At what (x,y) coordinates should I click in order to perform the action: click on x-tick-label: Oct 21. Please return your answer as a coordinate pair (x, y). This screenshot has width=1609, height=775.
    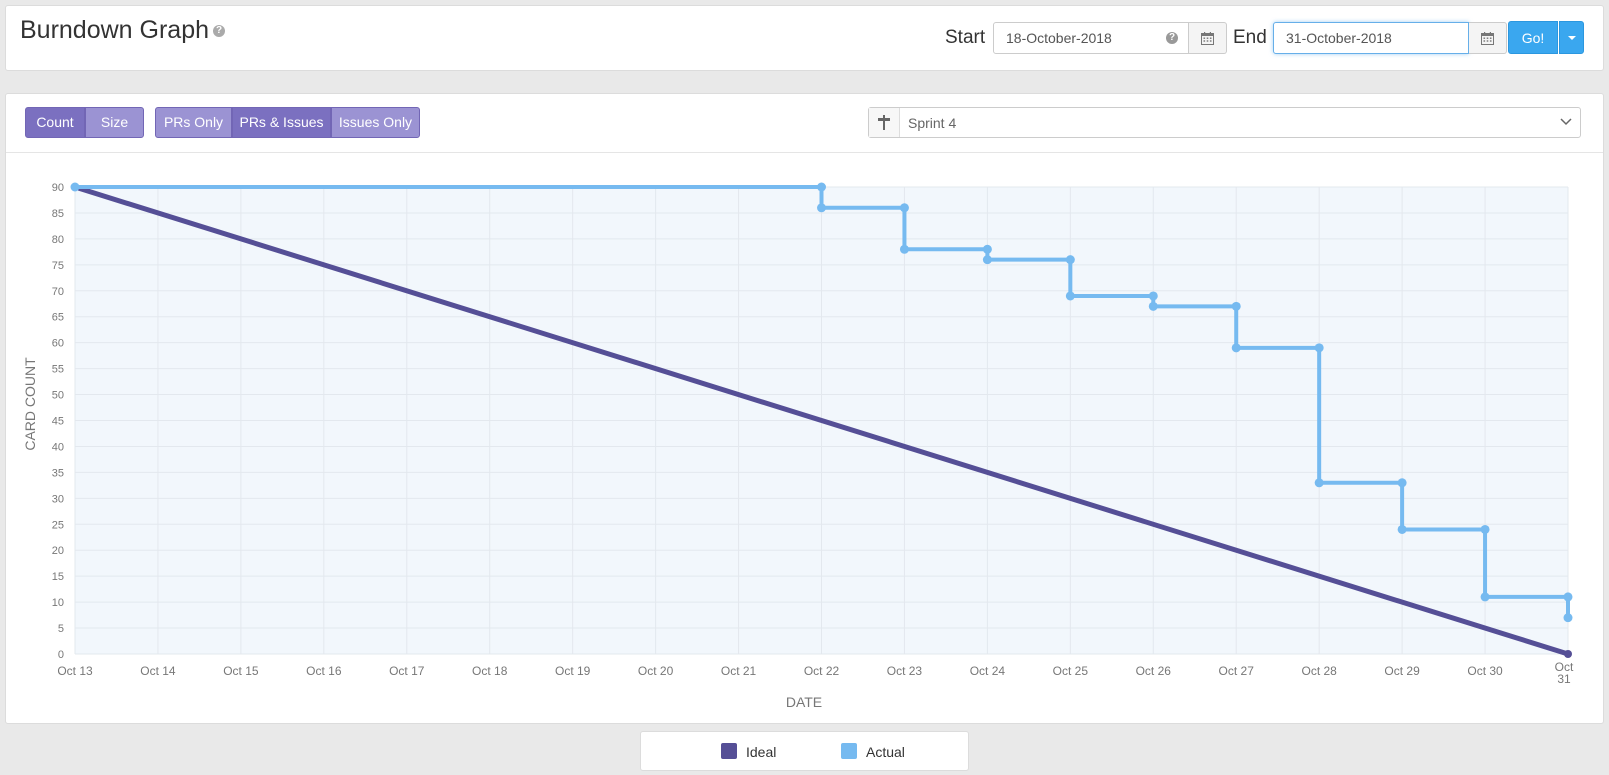
    Looking at the image, I should click on (739, 671).